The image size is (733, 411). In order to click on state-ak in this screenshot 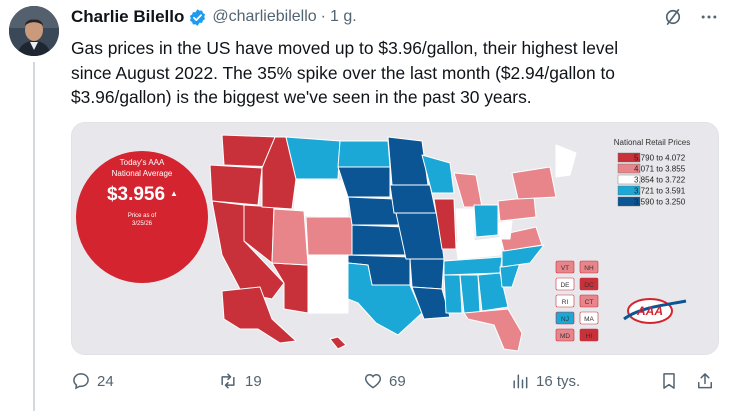, I will do `click(259, 315)`.